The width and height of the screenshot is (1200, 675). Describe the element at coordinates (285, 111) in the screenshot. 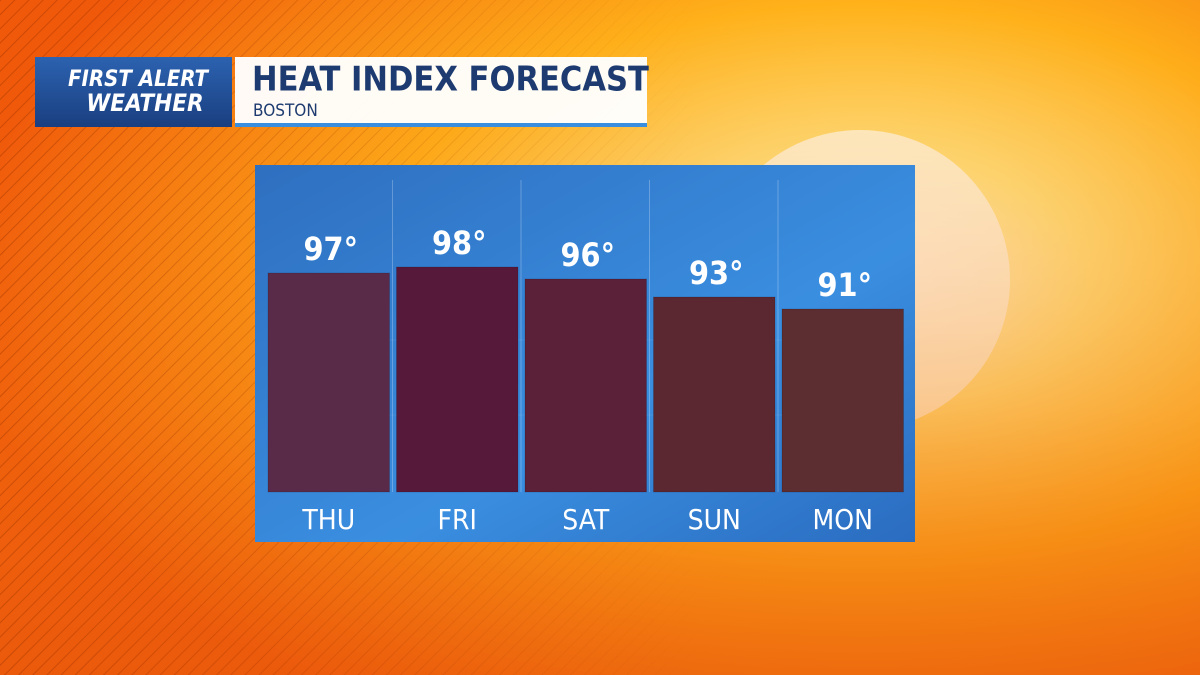

I see `chart-subtitle: BOSTON` at that location.